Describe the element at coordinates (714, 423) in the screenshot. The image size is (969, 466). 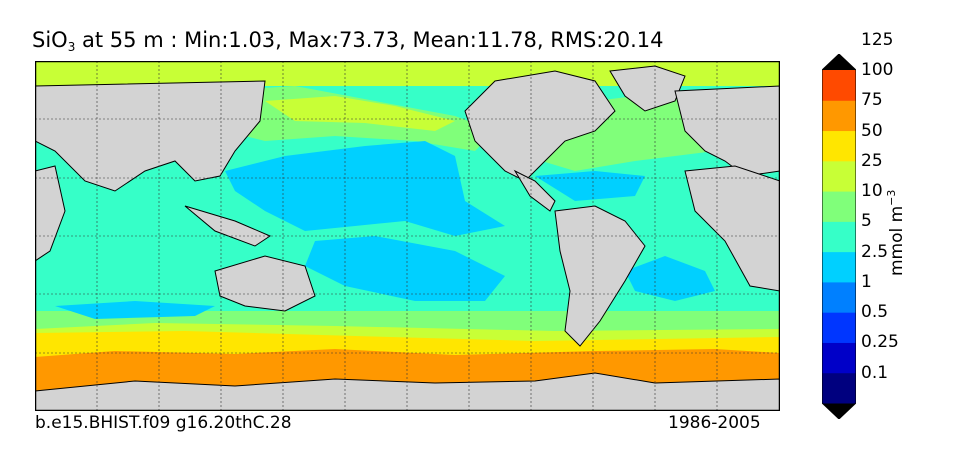
I see `period-label: 1986-2005` at that location.